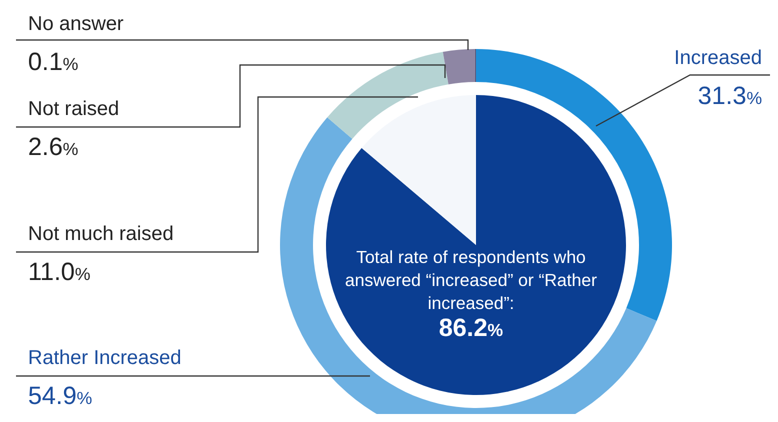  Describe the element at coordinates (76, 24) in the screenshot. I see `slice-label: No answer` at that location.